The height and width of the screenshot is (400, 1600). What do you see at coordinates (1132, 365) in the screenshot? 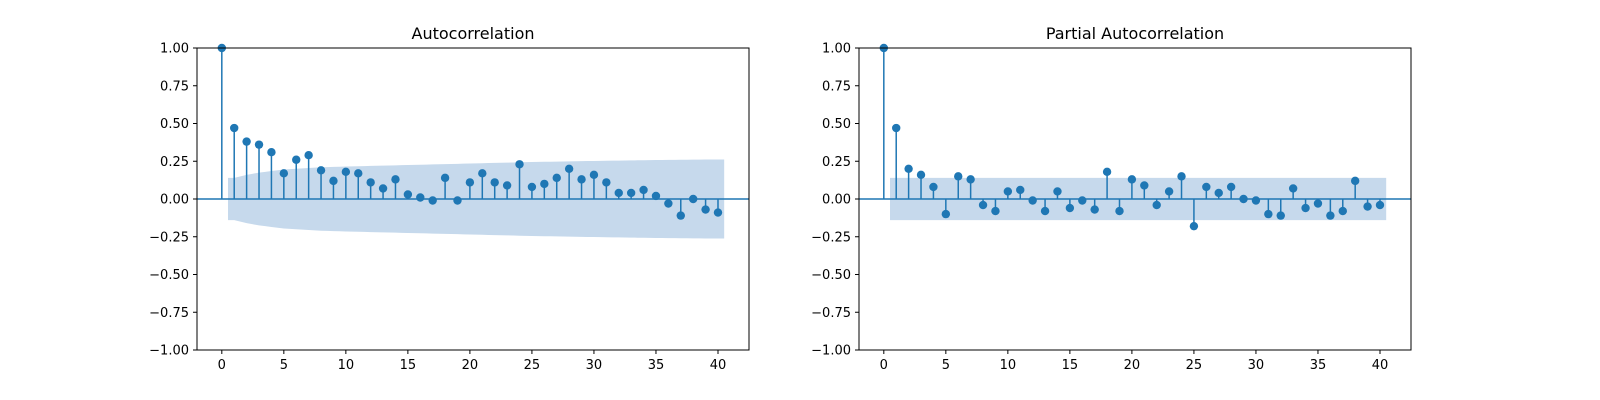
I see `pacf-x-tick-label: 20` at bounding box center [1132, 365].